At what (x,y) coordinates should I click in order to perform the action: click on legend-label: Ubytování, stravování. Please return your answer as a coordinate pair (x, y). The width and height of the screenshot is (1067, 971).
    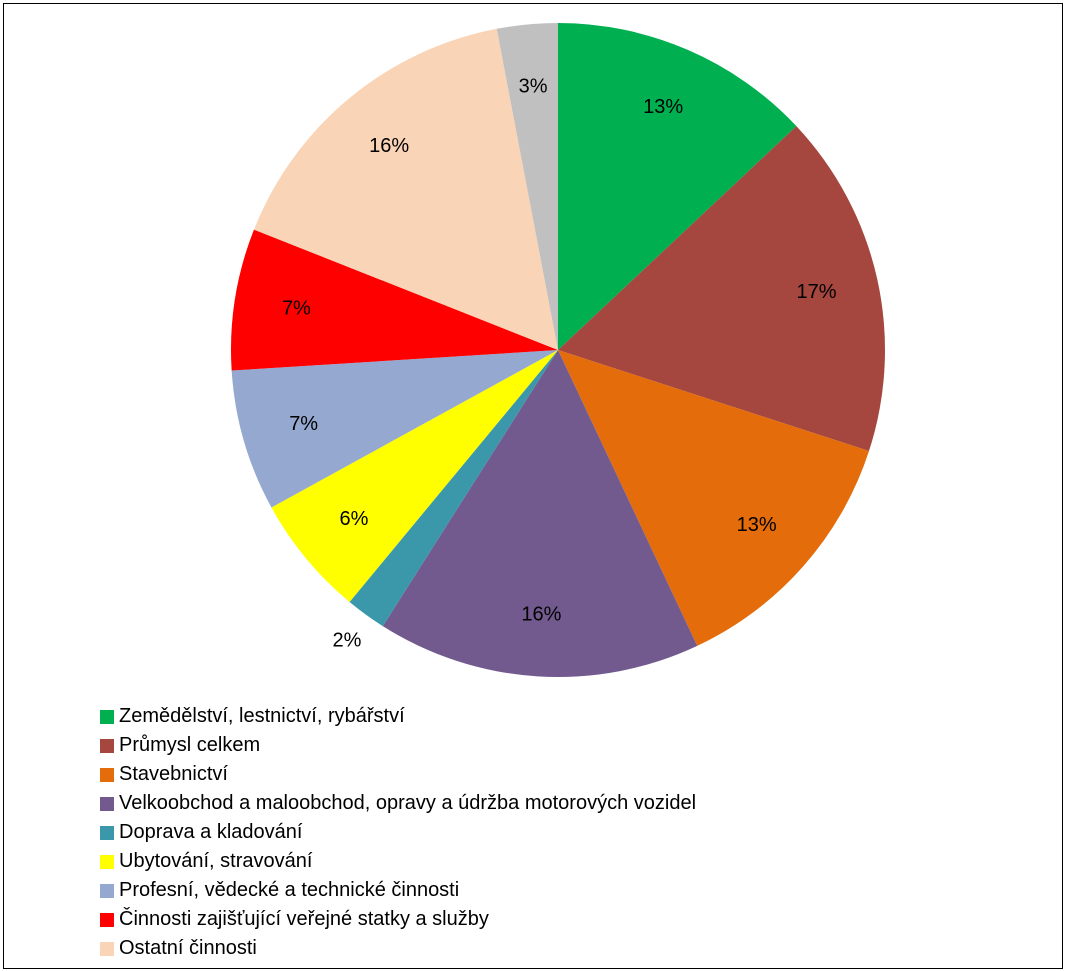
    Looking at the image, I should click on (216, 861).